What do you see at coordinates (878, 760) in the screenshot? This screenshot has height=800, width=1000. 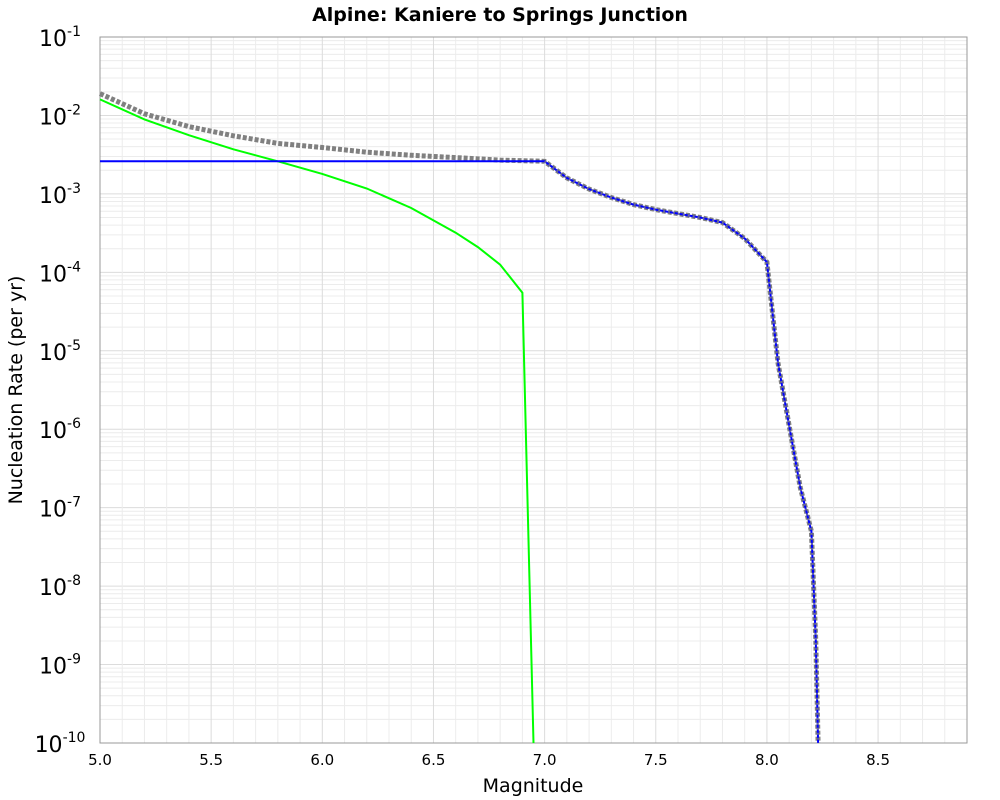 I see `x-tick-label: 8.5` at bounding box center [878, 760].